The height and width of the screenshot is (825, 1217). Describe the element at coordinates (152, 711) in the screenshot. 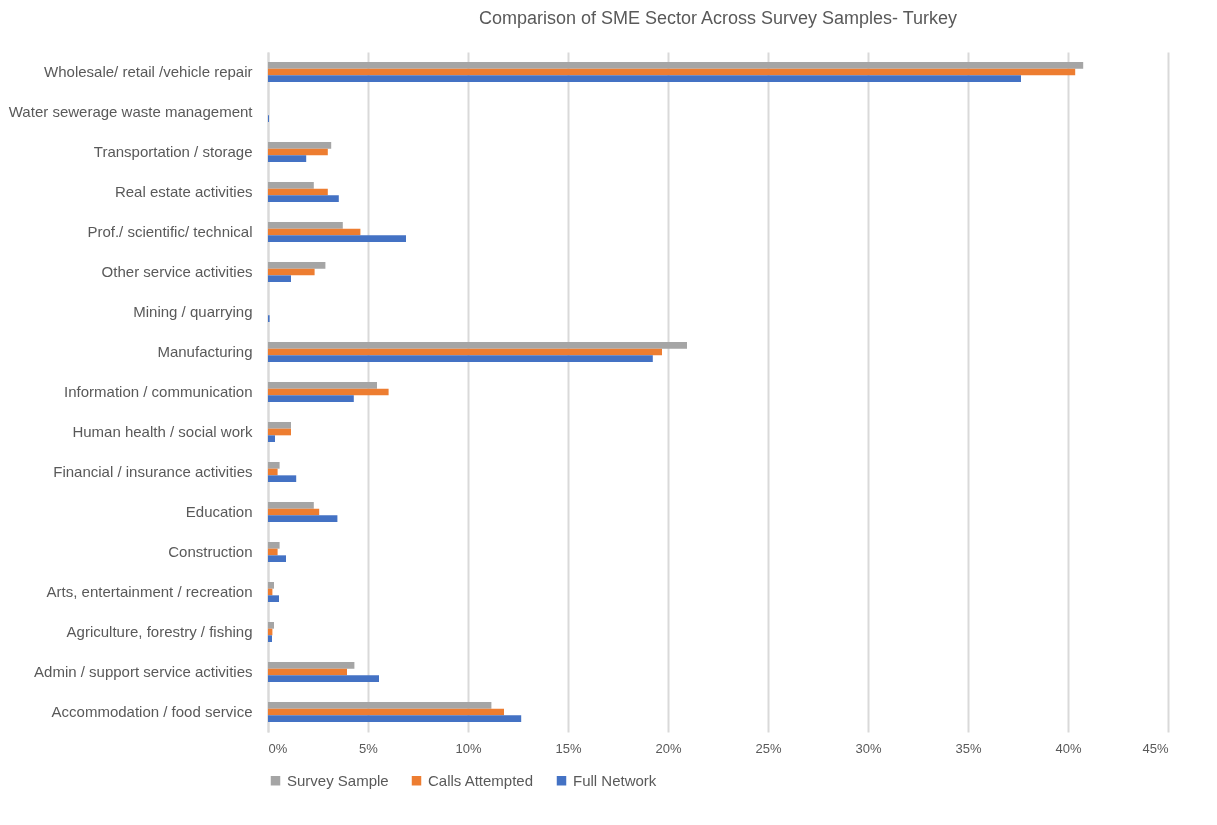

I see `y-tick-label: Accommodation / food service` at that location.